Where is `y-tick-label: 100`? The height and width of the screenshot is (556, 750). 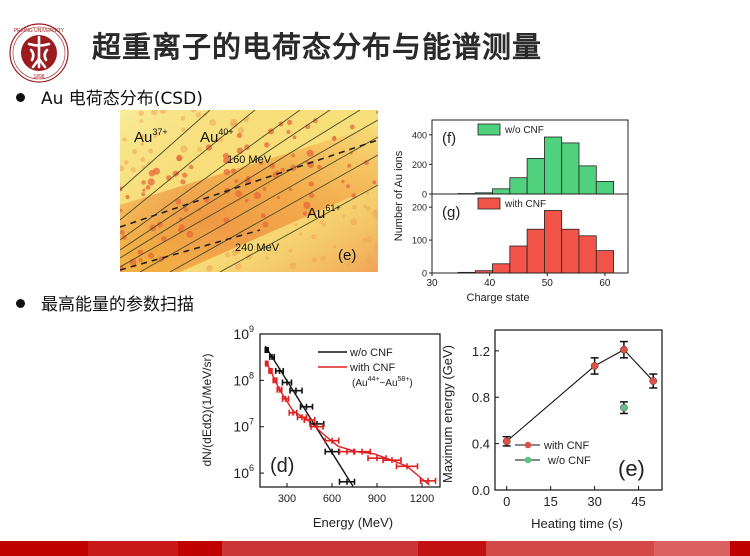
y-tick-label: 100 is located at coordinates (419, 241).